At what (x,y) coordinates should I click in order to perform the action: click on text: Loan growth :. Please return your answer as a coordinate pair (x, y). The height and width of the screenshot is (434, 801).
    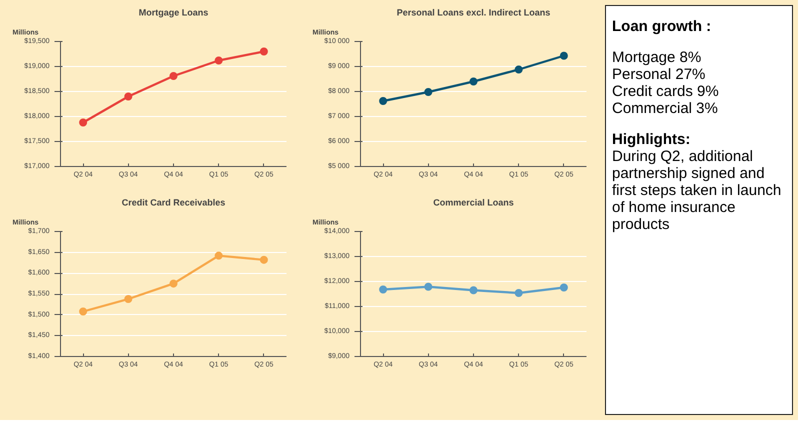
    Looking at the image, I should click on (662, 26).